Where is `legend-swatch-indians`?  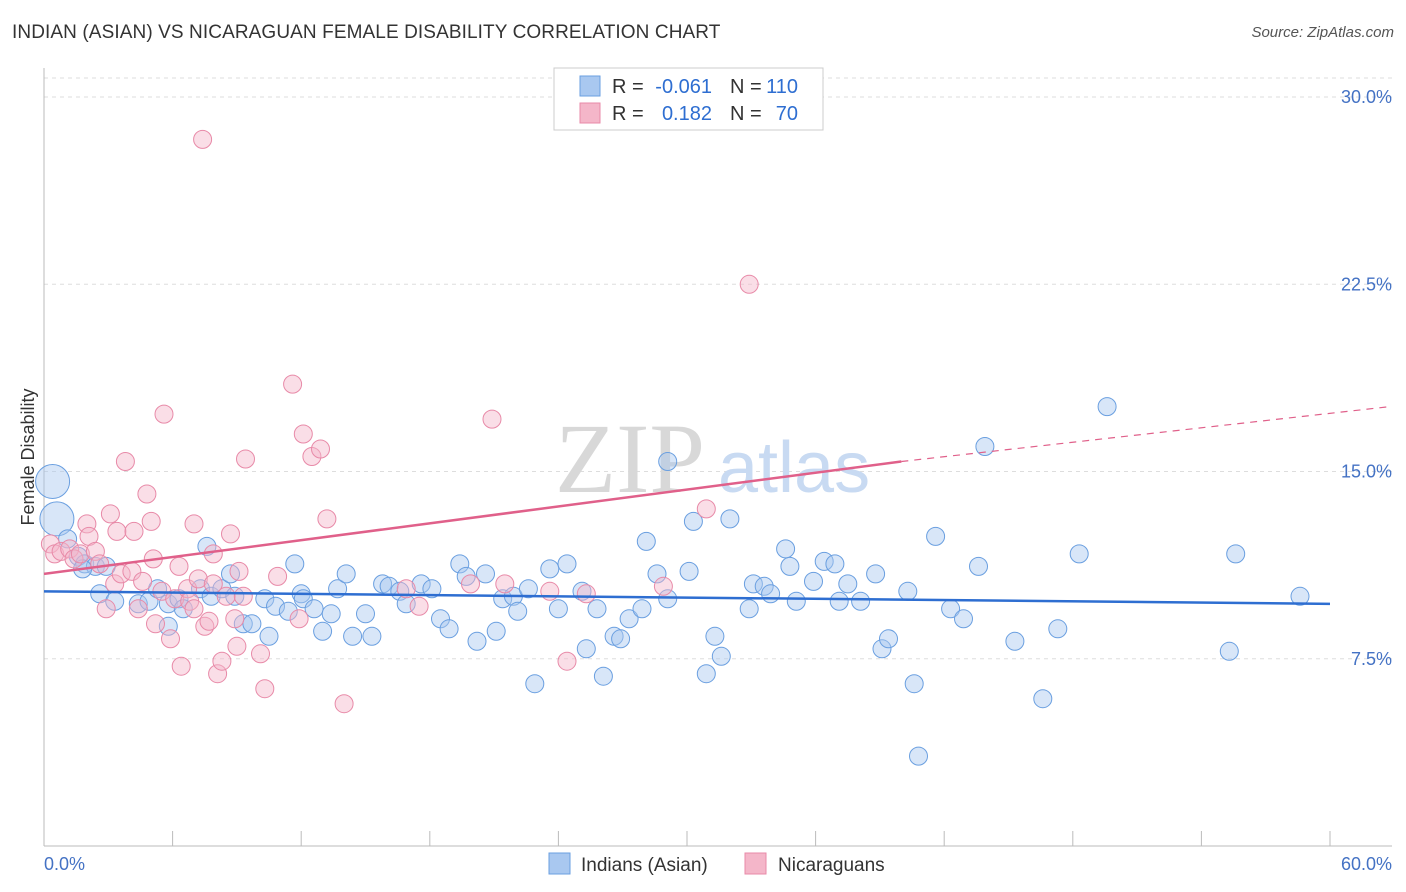 legend-swatch-indians is located at coordinates (590, 86).